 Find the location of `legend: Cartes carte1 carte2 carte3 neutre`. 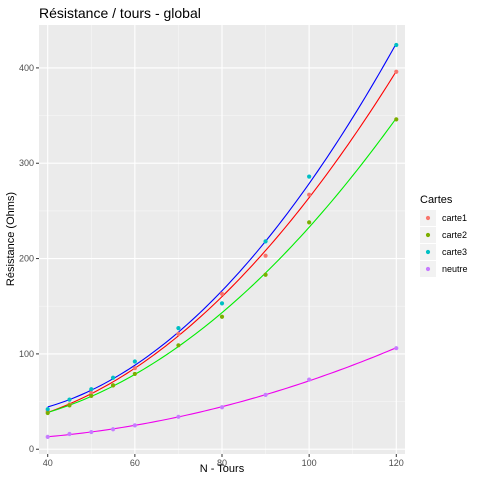

legend: Cartes carte1 carte2 carte3 neutre is located at coordinates (444, 235).